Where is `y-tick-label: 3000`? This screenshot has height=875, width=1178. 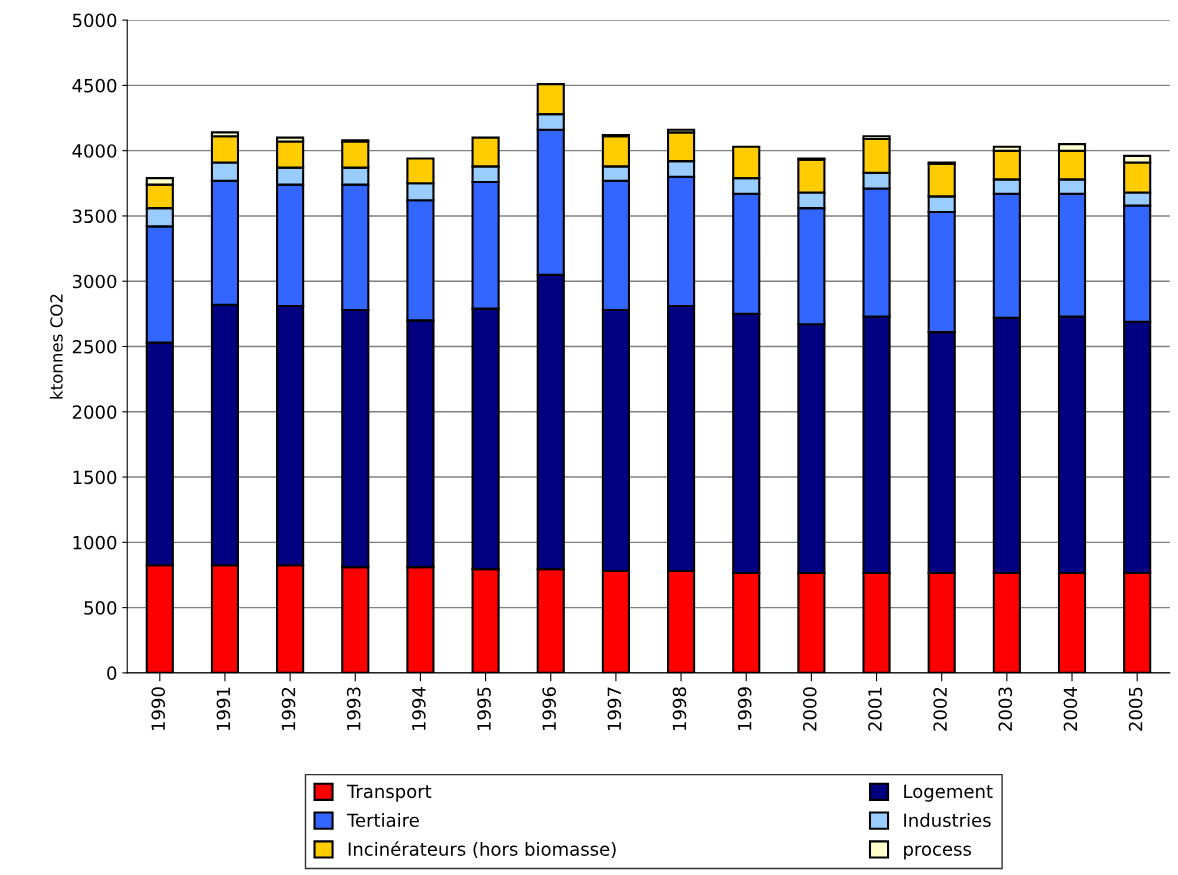
y-tick-label: 3000 is located at coordinates (94, 281).